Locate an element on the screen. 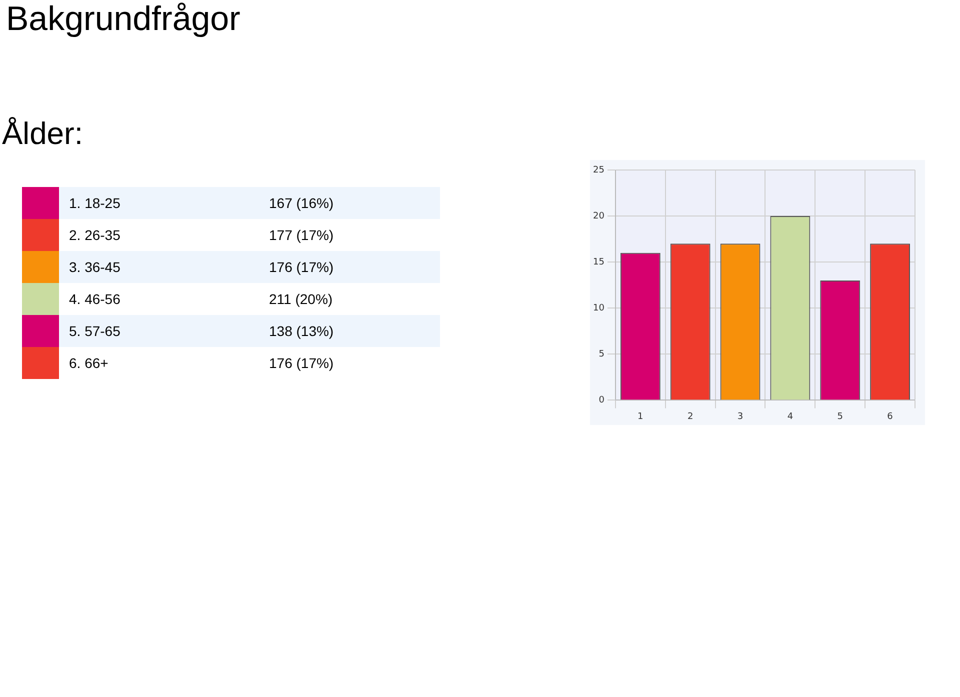 This screenshot has width=960, height=697. text: 3. 36-45 is located at coordinates (95, 267).